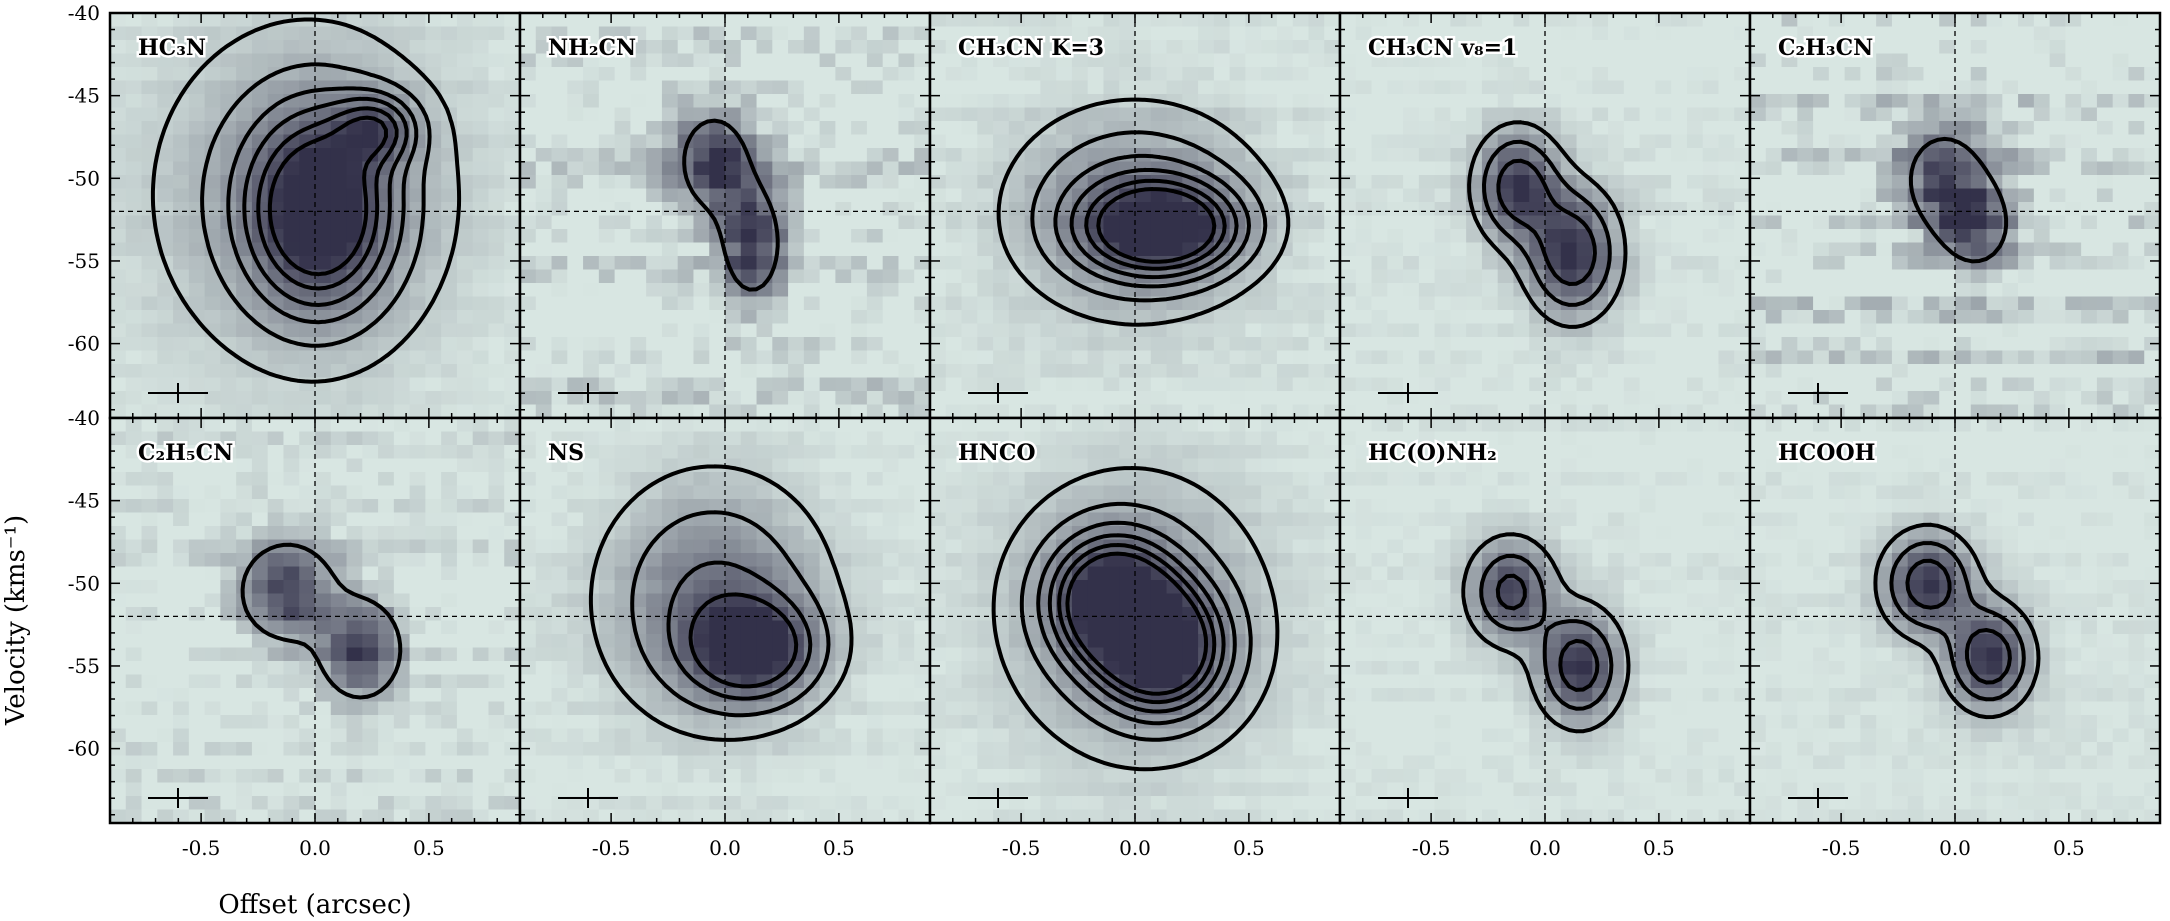 The height and width of the screenshot is (921, 2170). Describe the element at coordinates (327, 196) in the screenshot. I see `contour-line` at that location.